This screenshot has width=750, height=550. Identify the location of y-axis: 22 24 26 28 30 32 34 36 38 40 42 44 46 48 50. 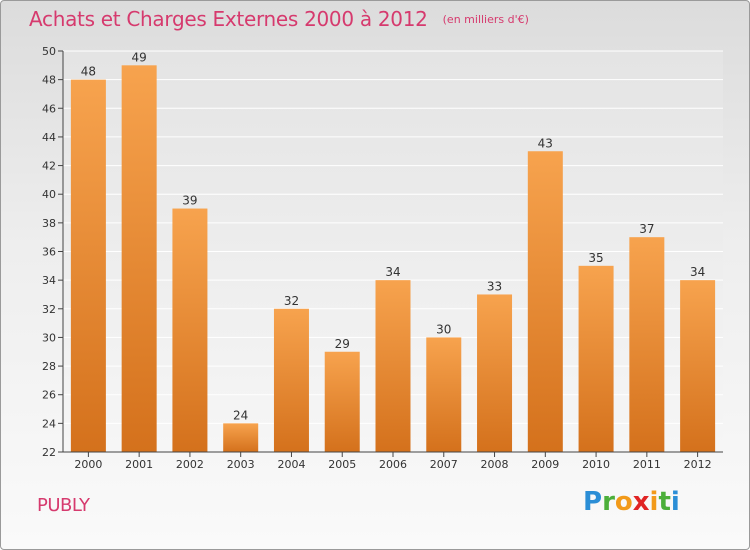
(53, 252).